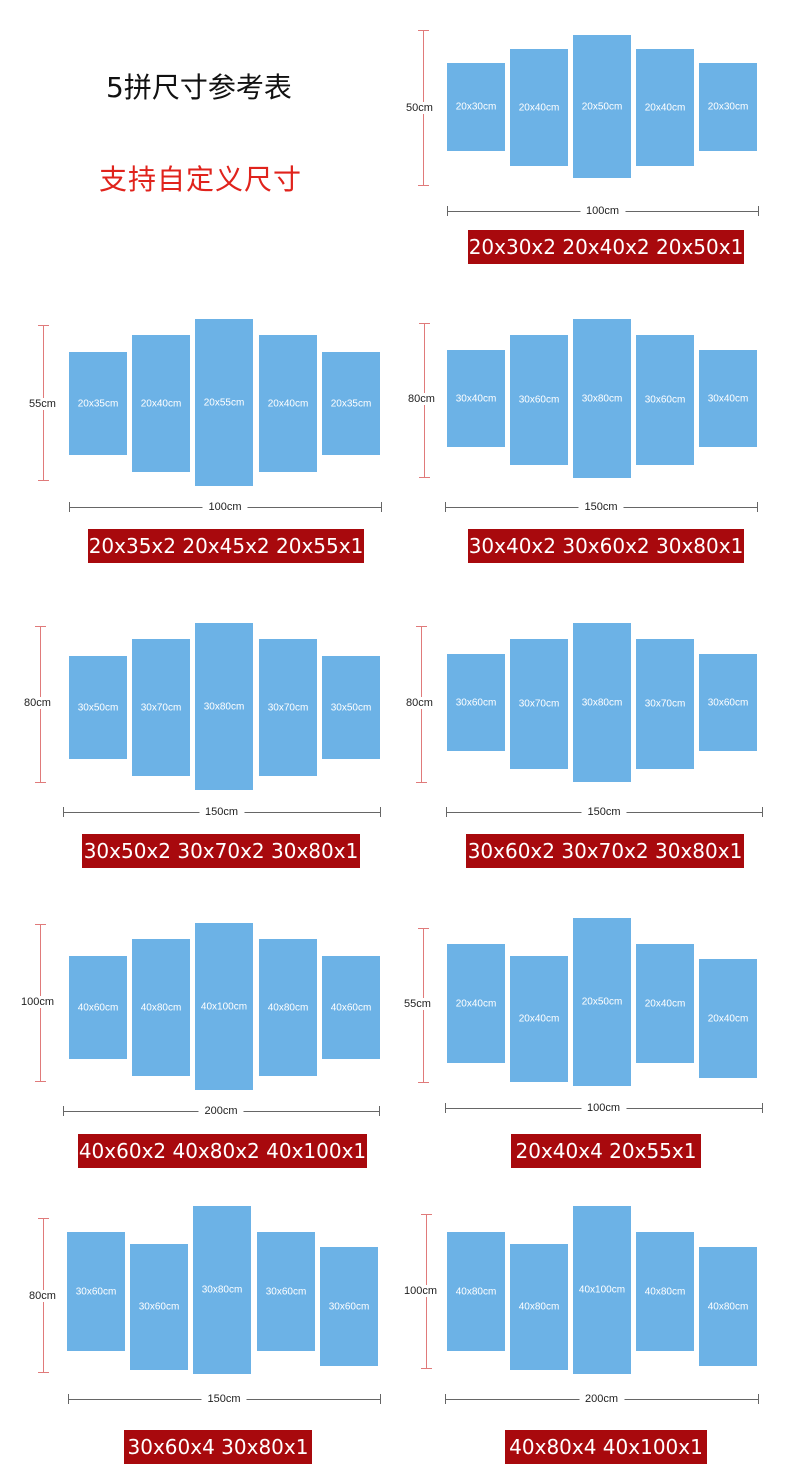  What do you see at coordinates (602, 1002) in the screenshot?
I see `canvas-panel: 20x50cm` at bounding box center [602, 1002].